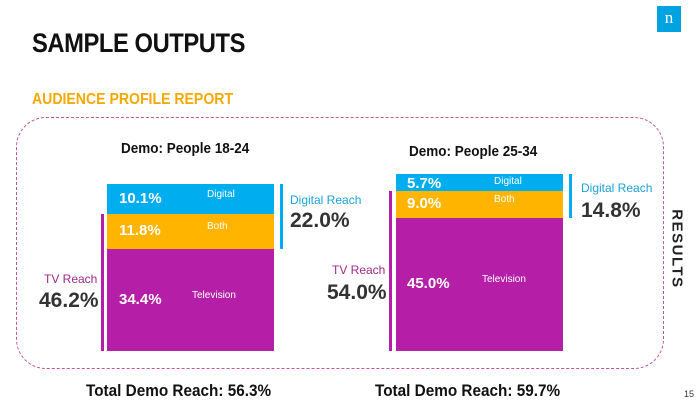  I want to click on chart2-digital-bracket, so click(570, 195).